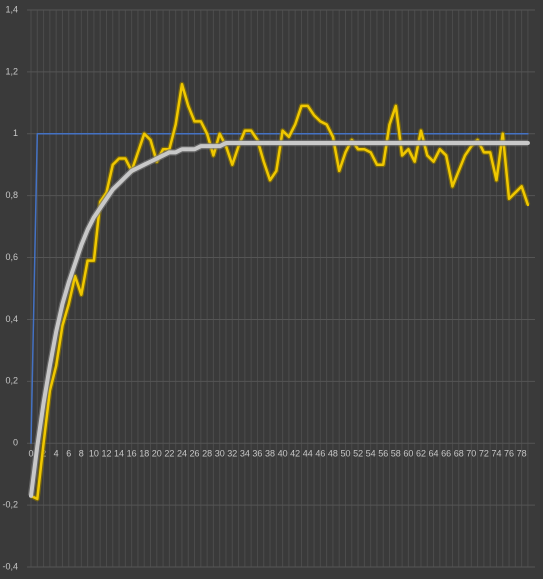 This screenshot has width=543, height=579. I want to click on x-tick-label: 66, so click(446, 454).